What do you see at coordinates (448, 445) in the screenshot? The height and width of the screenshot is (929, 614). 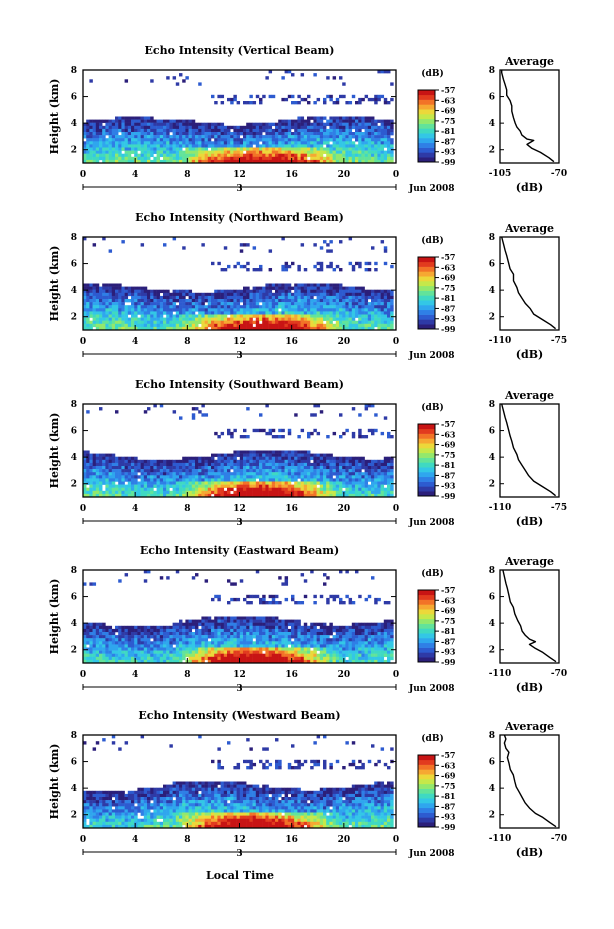 I see `colorbar-tick-label: -69` at bounding box center [448, 445].